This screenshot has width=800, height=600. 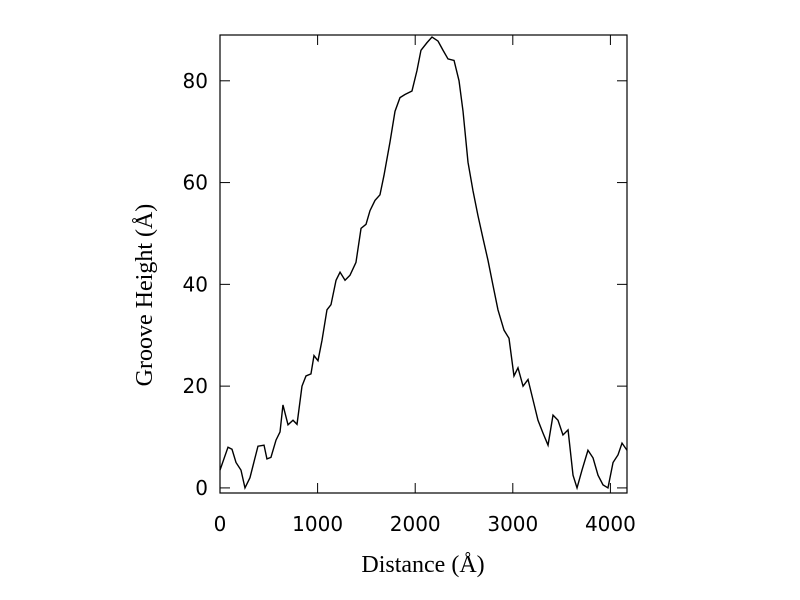 What do you see at coordinates (422, 565) in the screenshot?
I see `x-axis-label: Distance (Å)` at bounding box center [422, 565].